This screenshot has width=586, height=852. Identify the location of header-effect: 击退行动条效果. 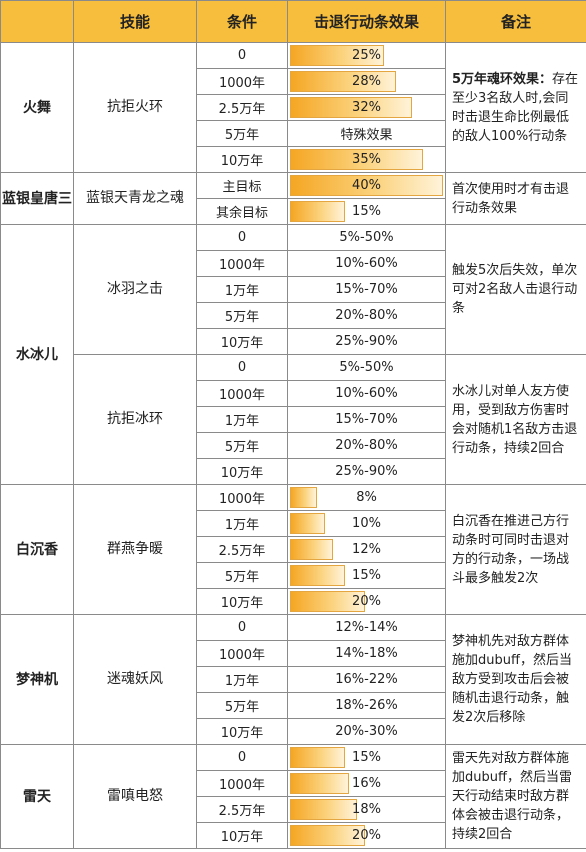
(366, 21).